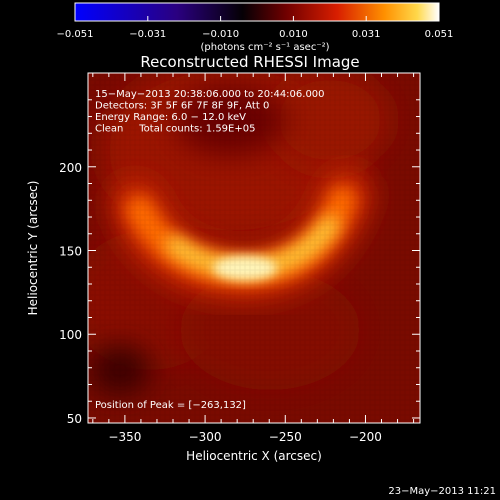  I want to click on y-tick-label: 100, so click(70, 335).